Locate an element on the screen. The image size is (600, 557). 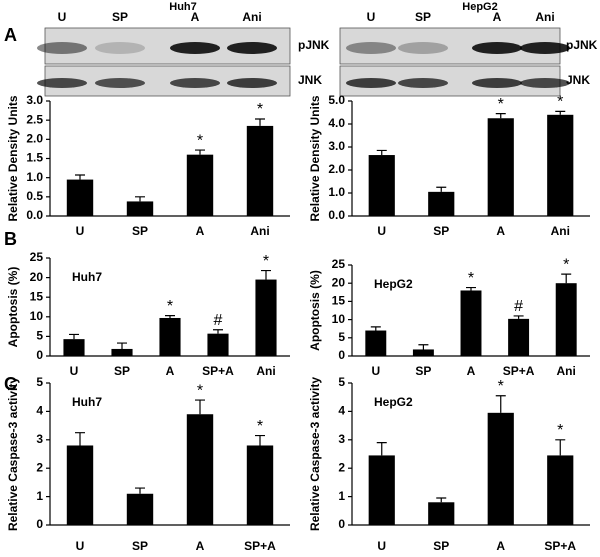
y-axis-label: Apoptosis (%) is located at coordinates (315, 310).